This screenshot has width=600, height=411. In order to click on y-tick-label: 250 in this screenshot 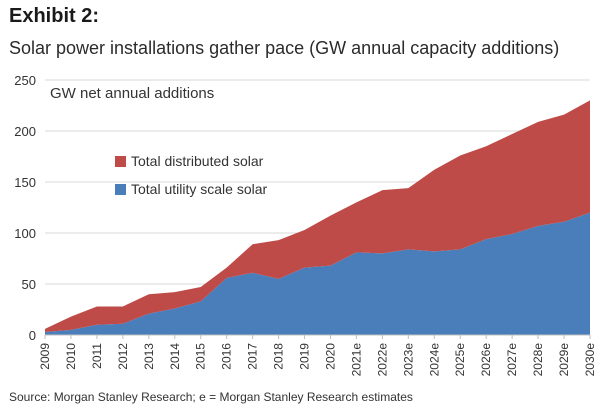, I will do `click(25, 80)`.